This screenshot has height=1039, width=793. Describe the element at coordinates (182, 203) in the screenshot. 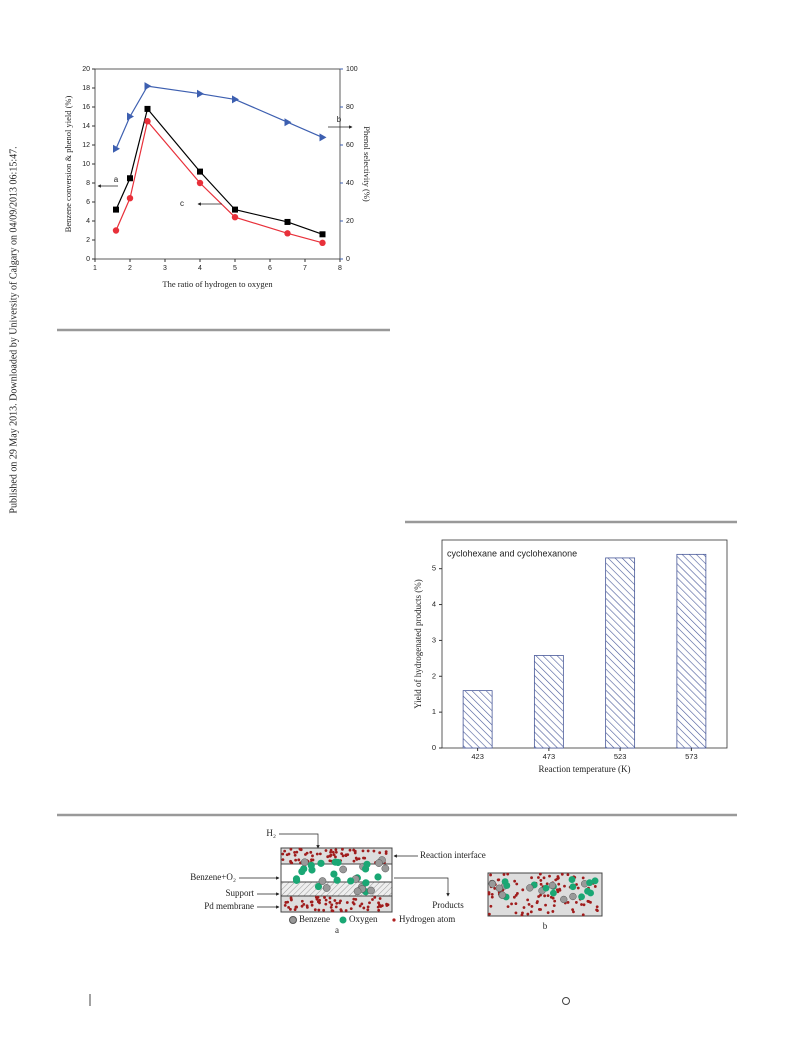

I see `series-annotation: c` at that location.